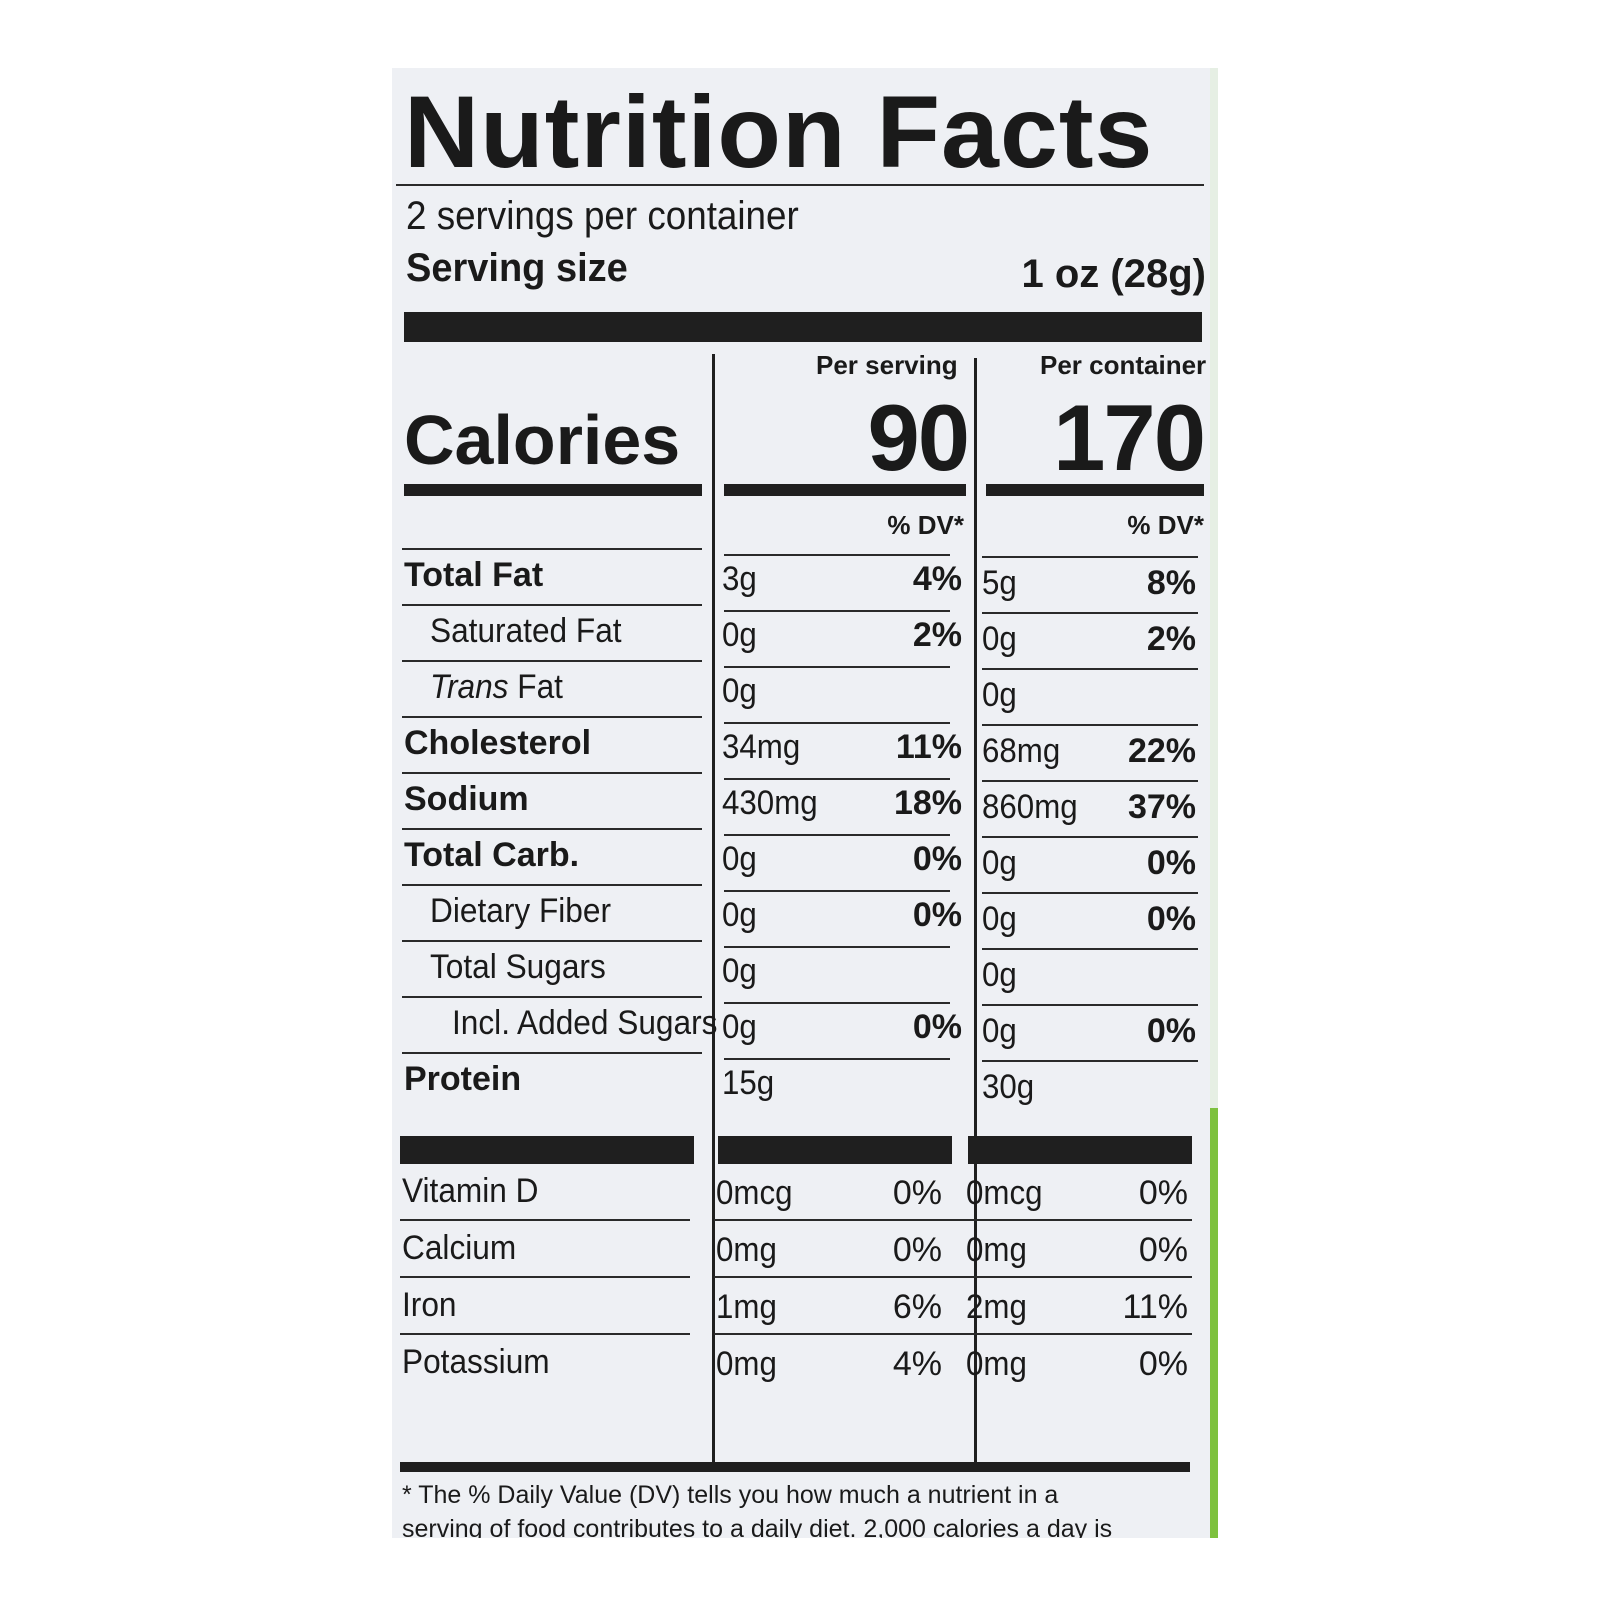  Describe the element at coordinates (746, 1307) in the screenshot. I see `vitamin-serving: 1mg` at that location.